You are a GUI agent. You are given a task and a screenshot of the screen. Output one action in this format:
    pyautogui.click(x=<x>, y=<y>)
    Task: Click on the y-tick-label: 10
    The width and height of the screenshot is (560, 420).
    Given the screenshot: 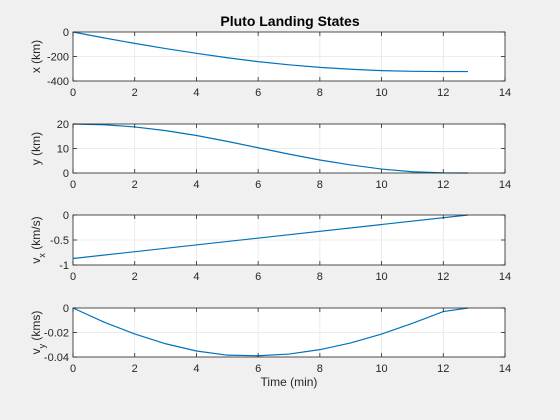 What is the action you would take?
    pyautogui.click(x=63, y=150)
    